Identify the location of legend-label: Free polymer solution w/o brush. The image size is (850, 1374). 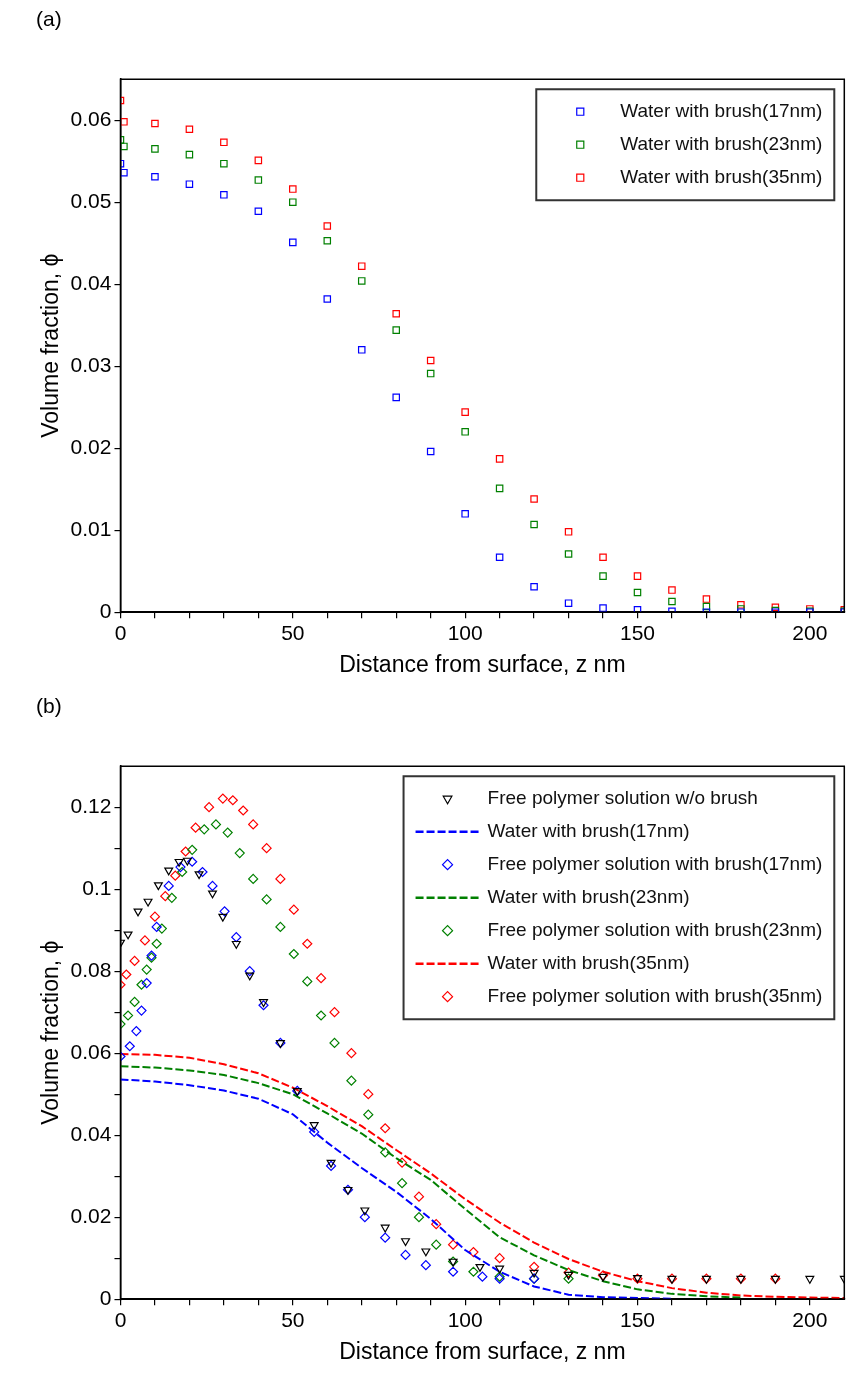
(622, 797).